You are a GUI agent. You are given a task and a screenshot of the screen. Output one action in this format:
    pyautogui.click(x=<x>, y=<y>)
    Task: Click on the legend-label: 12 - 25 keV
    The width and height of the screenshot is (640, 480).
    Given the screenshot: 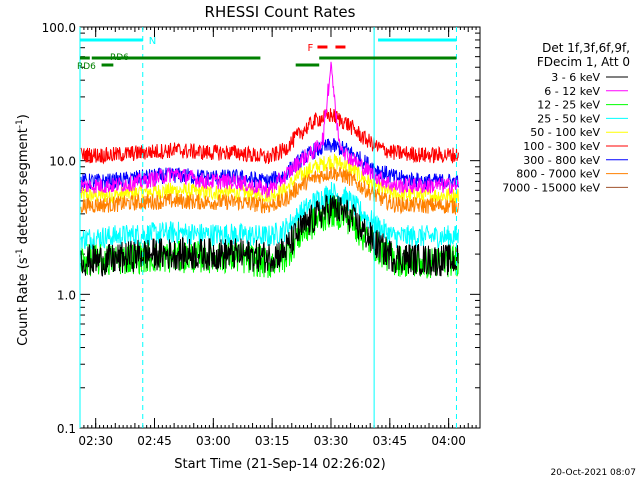 What is the action you would take?
    pyautogui.click(x=568, y=105)
    